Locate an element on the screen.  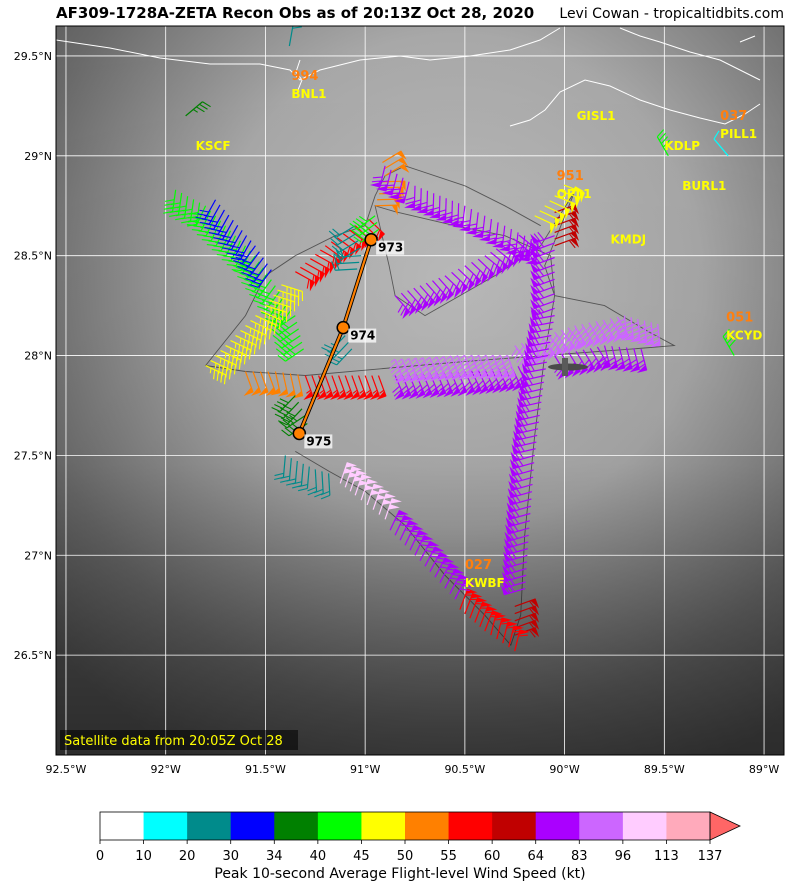
lon-tick-label: 92°W is located at coordinates (166, 769).